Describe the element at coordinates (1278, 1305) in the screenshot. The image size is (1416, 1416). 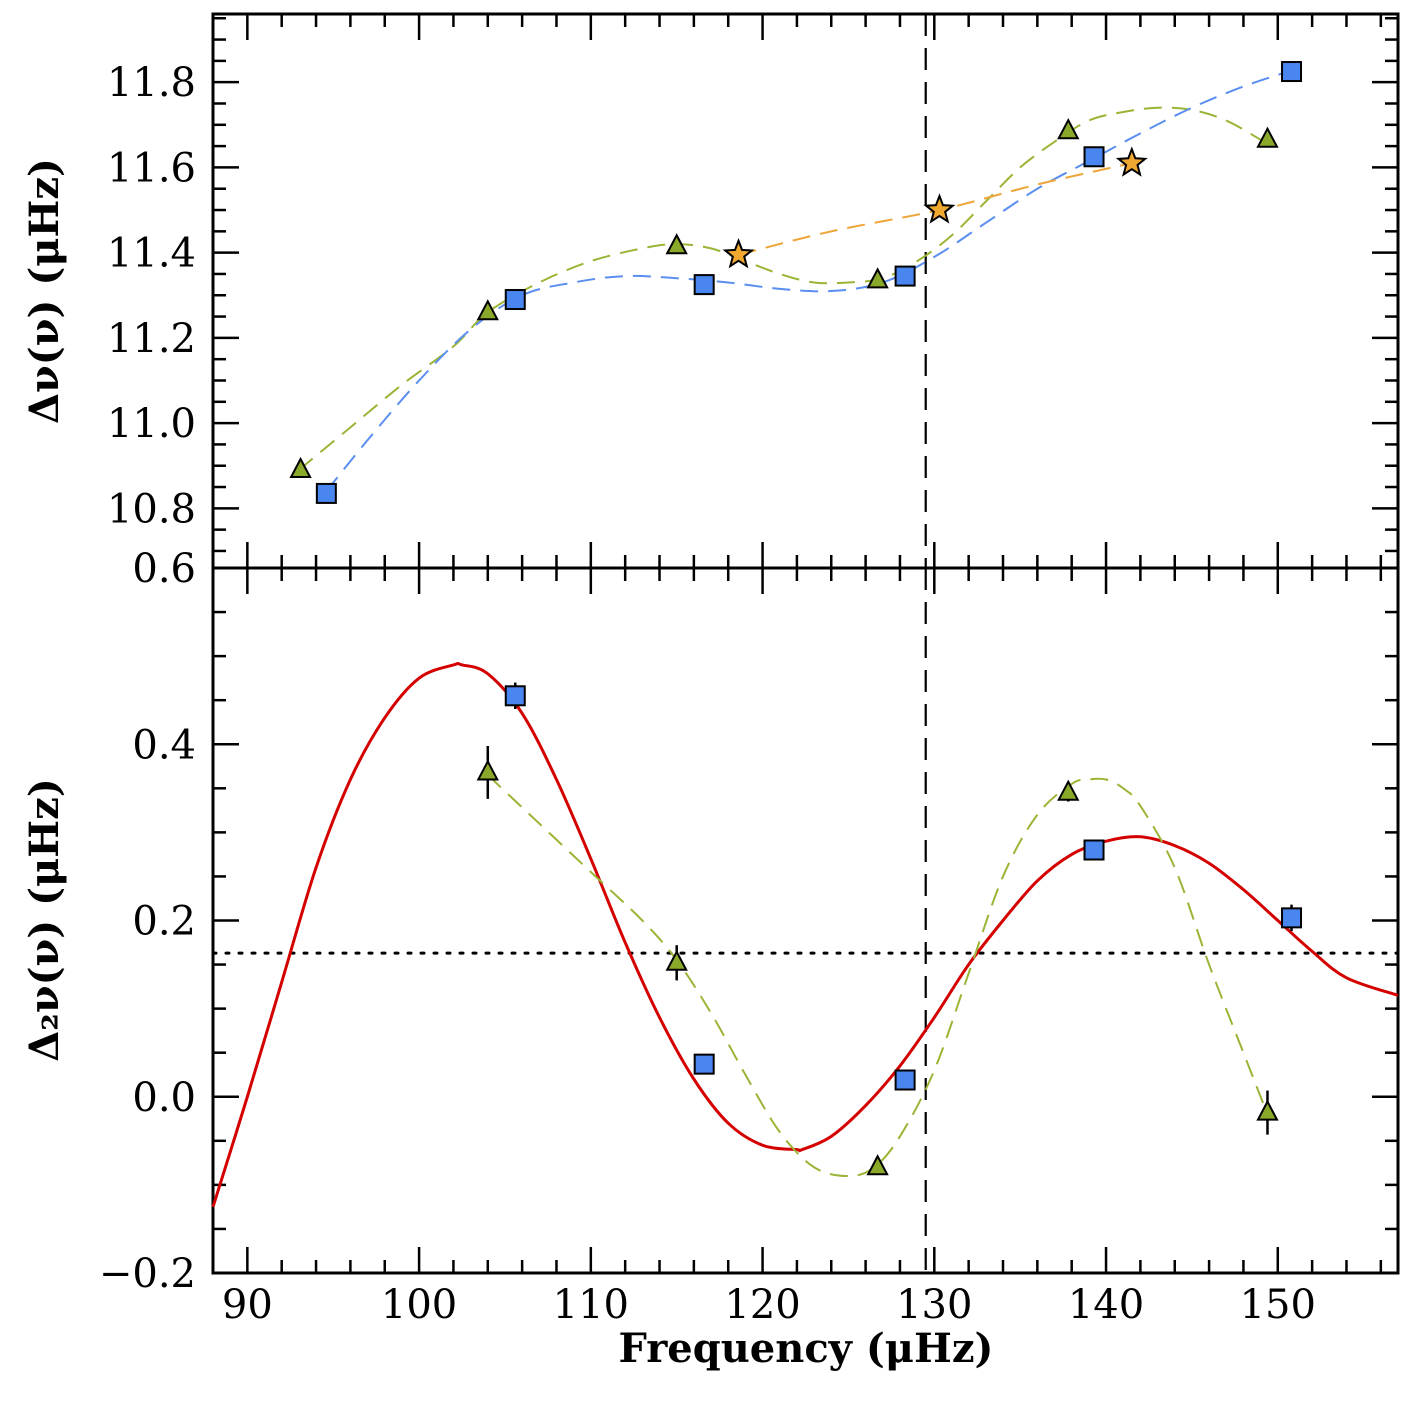
I see `x-tick-label: 150` at that location.